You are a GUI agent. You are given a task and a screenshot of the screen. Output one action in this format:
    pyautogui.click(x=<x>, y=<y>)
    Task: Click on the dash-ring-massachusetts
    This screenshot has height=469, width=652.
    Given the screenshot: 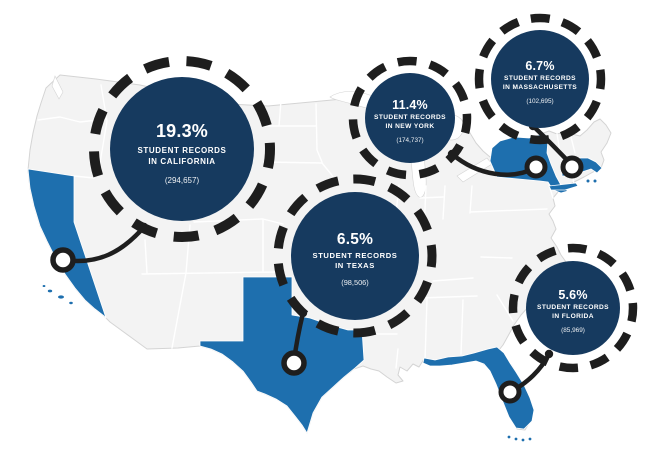 What is the action you would take?
    pyautogui.click(x=540, y=79)
    